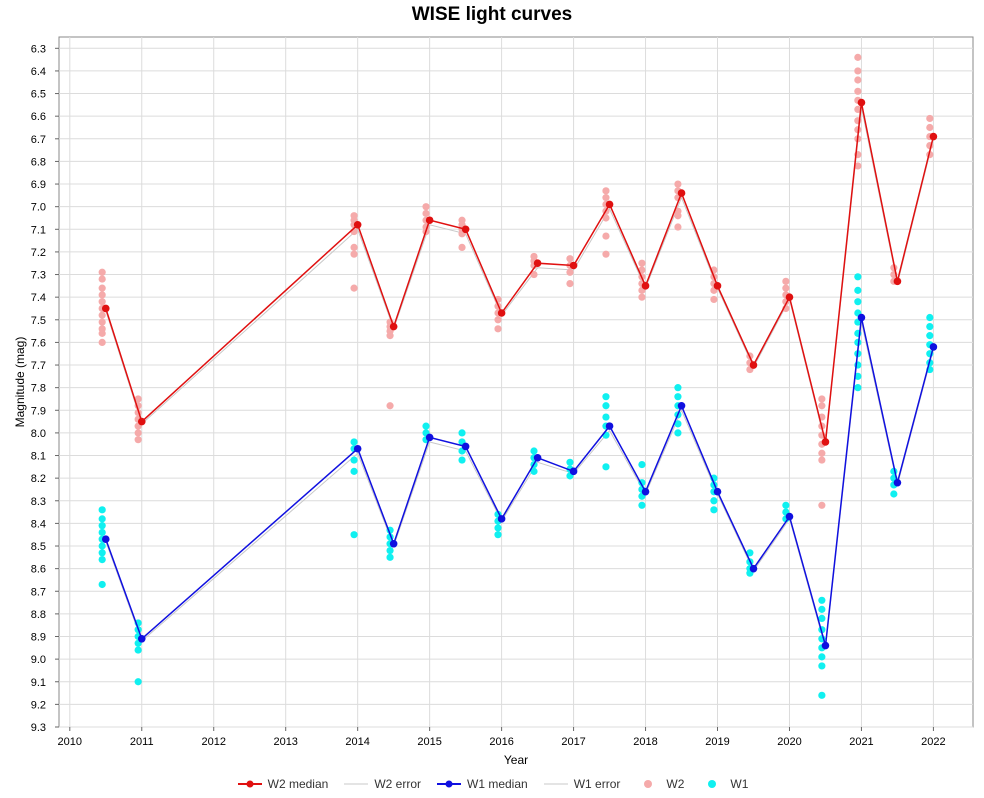 The image size is (984, 798). Describe the element at coordinates (573, 742) in the screenshot. I see `x-tick-label: 2017` at that location.